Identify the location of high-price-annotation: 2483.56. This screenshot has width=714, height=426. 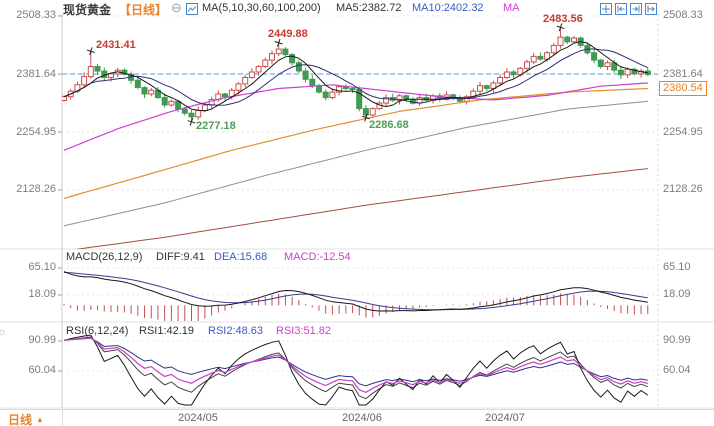
(563, 19).